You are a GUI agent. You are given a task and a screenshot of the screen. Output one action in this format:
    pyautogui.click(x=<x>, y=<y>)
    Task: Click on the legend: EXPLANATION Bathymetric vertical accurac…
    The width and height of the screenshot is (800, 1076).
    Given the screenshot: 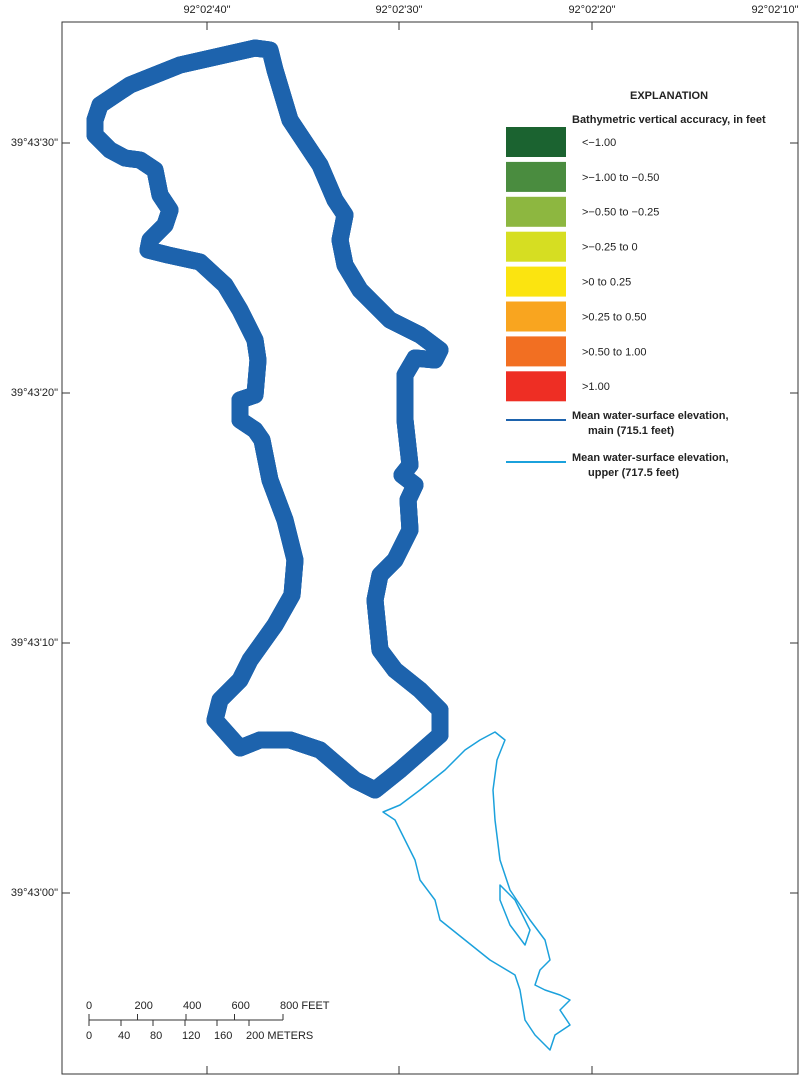 What is the action you would take?
    pyautogui.click(x=636, y=284)
    